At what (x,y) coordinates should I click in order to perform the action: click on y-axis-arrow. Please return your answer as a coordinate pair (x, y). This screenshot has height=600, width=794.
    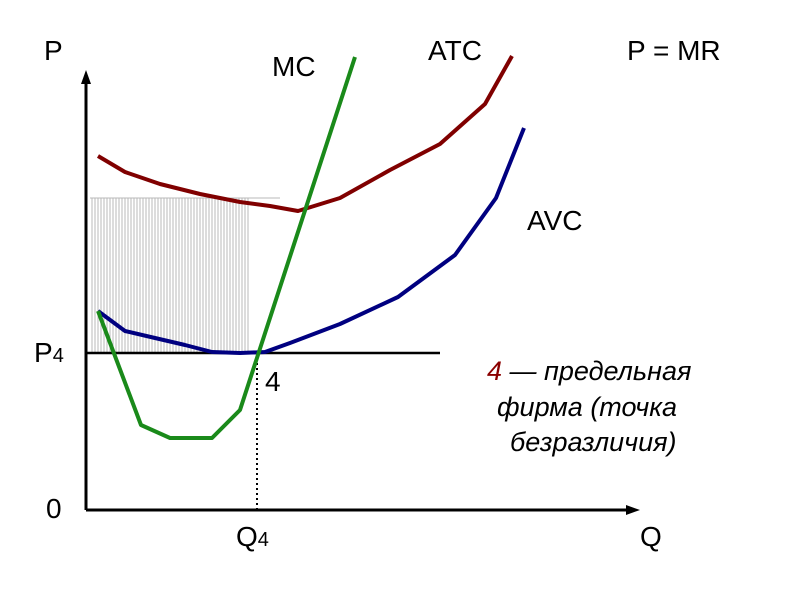
    Looking at the image, I should click on (86, 77).